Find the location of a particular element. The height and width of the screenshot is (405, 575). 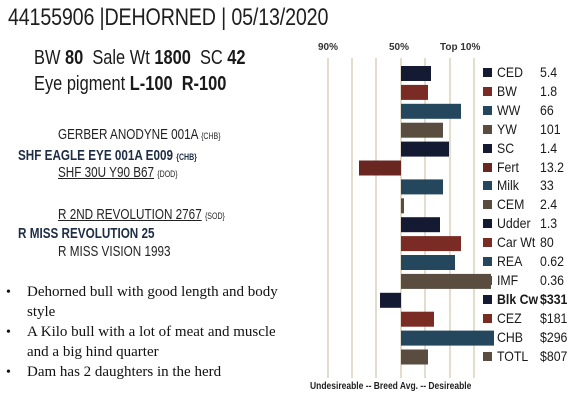

trait-value: 2.4 is located at coordinates (549, 204).